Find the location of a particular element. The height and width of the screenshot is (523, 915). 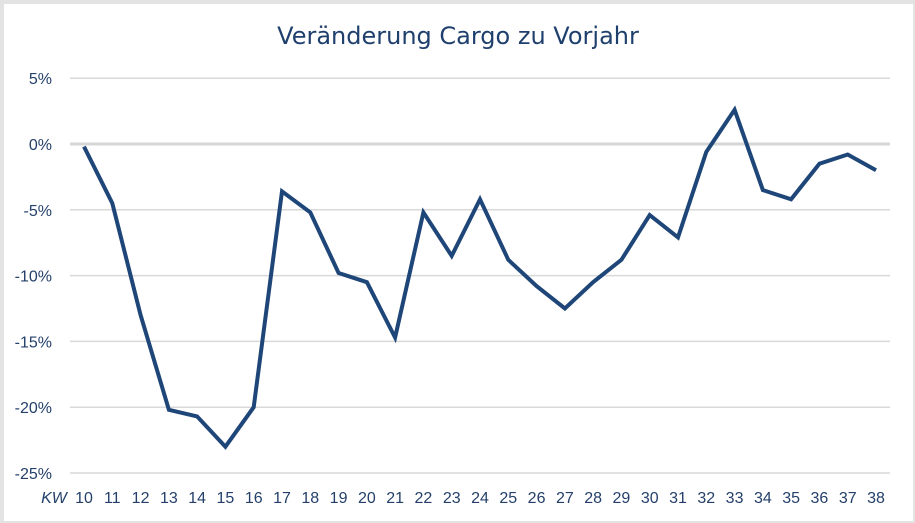

y-tick-label: -20% is located at coordinates (33, 408).